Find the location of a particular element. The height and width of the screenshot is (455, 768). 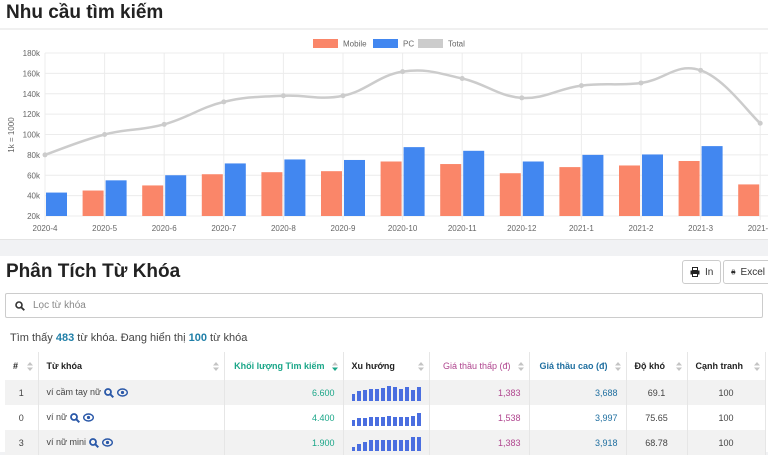

summary-text: từ khóa. Đang hiển thị is located at coordinates (131, 338).